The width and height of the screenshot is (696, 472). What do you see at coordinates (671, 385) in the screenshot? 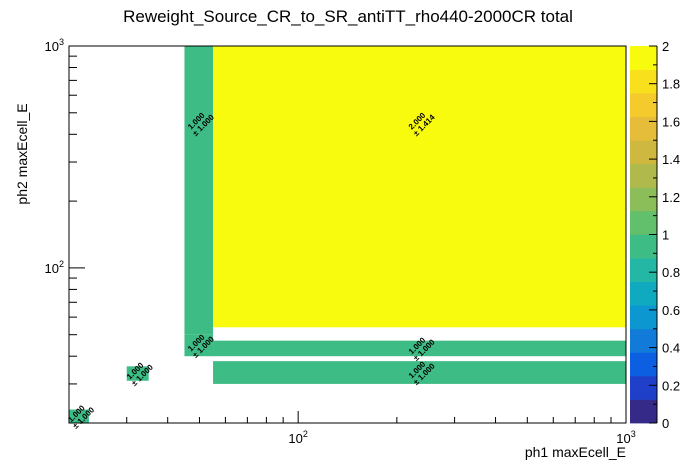
I see `colorbar-tick-label: 0.2` at bounding box center [671, 385].